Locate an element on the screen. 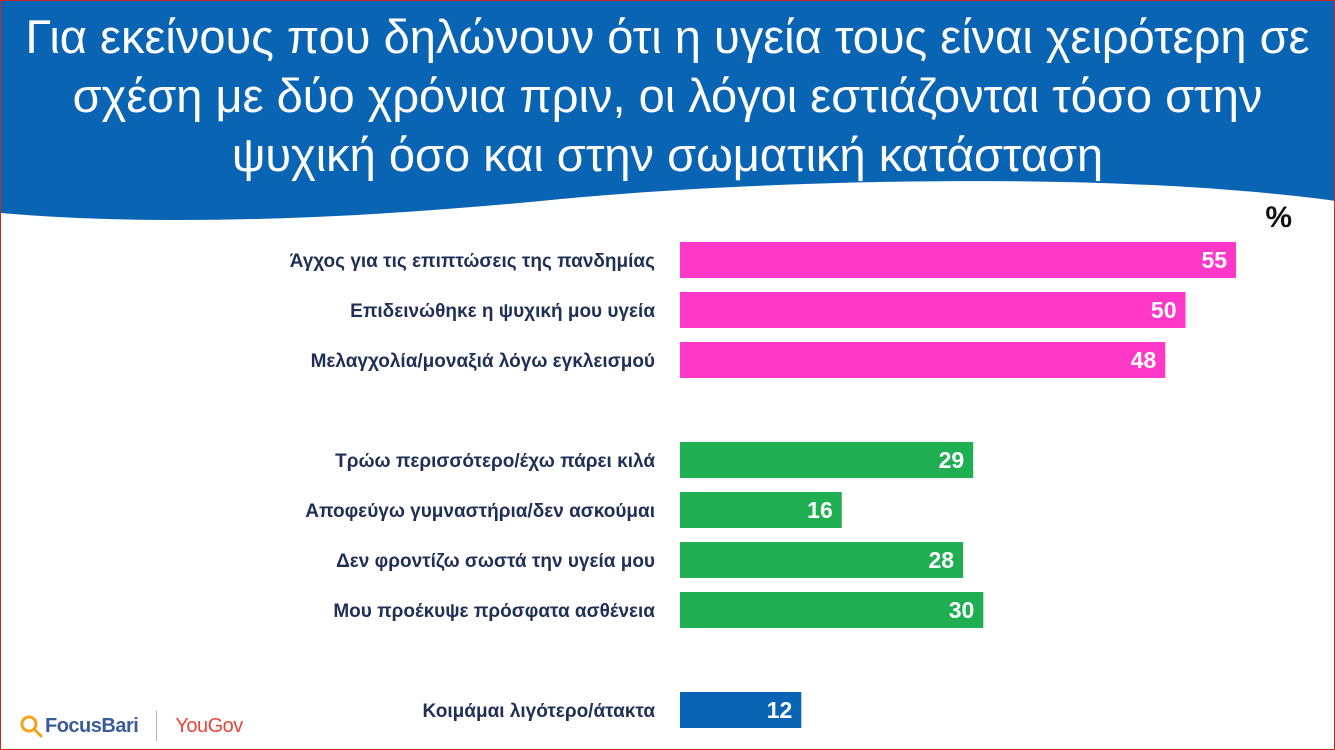 The height and width of the screenshot is (750, 1335). category-label-8: Κοιμάμαι λιγότερο/άτακτα is located at coordinates (539, 711).